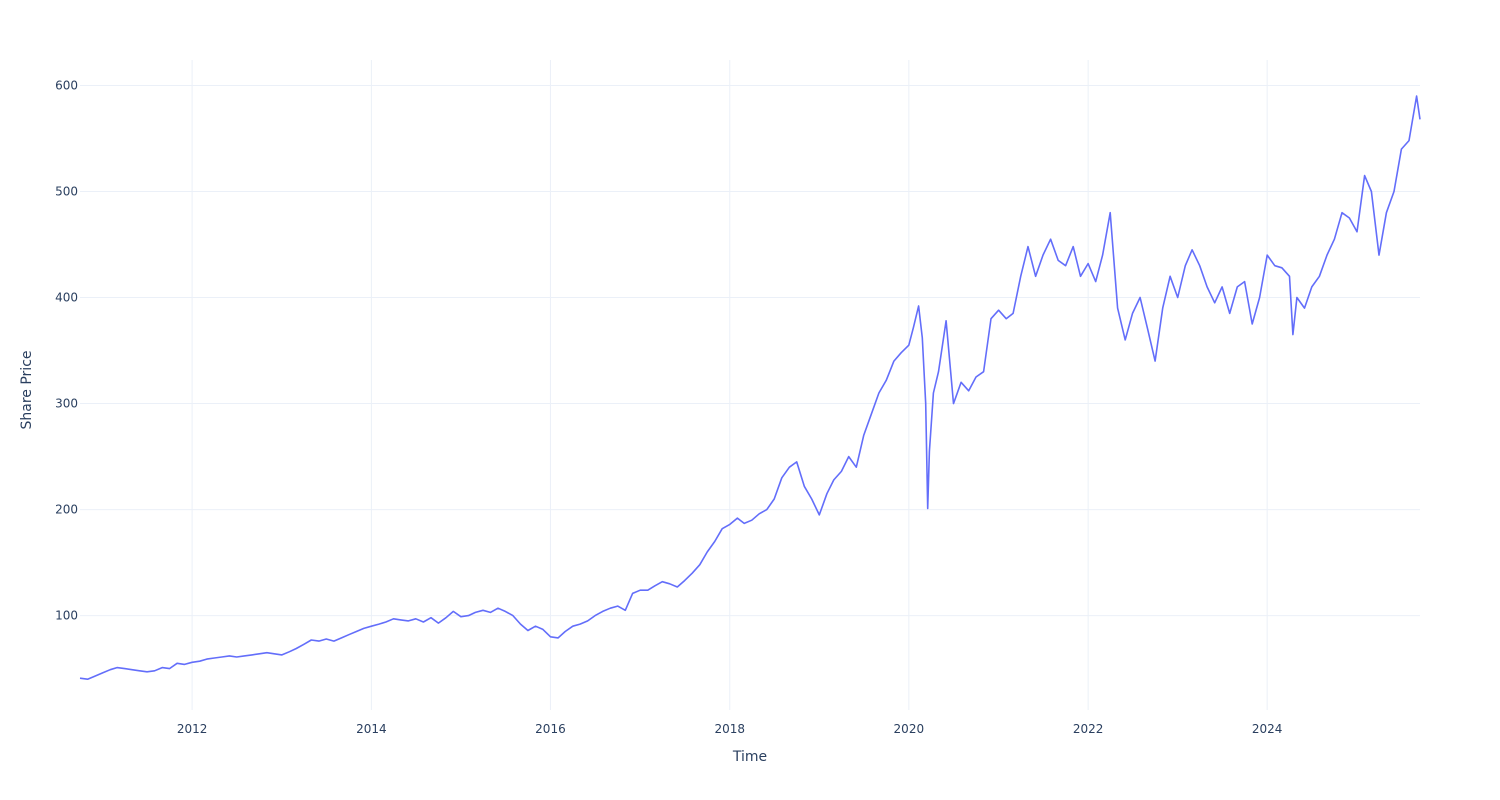  What do you see at coordinates (66, 404) in the screenshot?
I see `y-tick-label: 300` at bounding box center [66, 404].